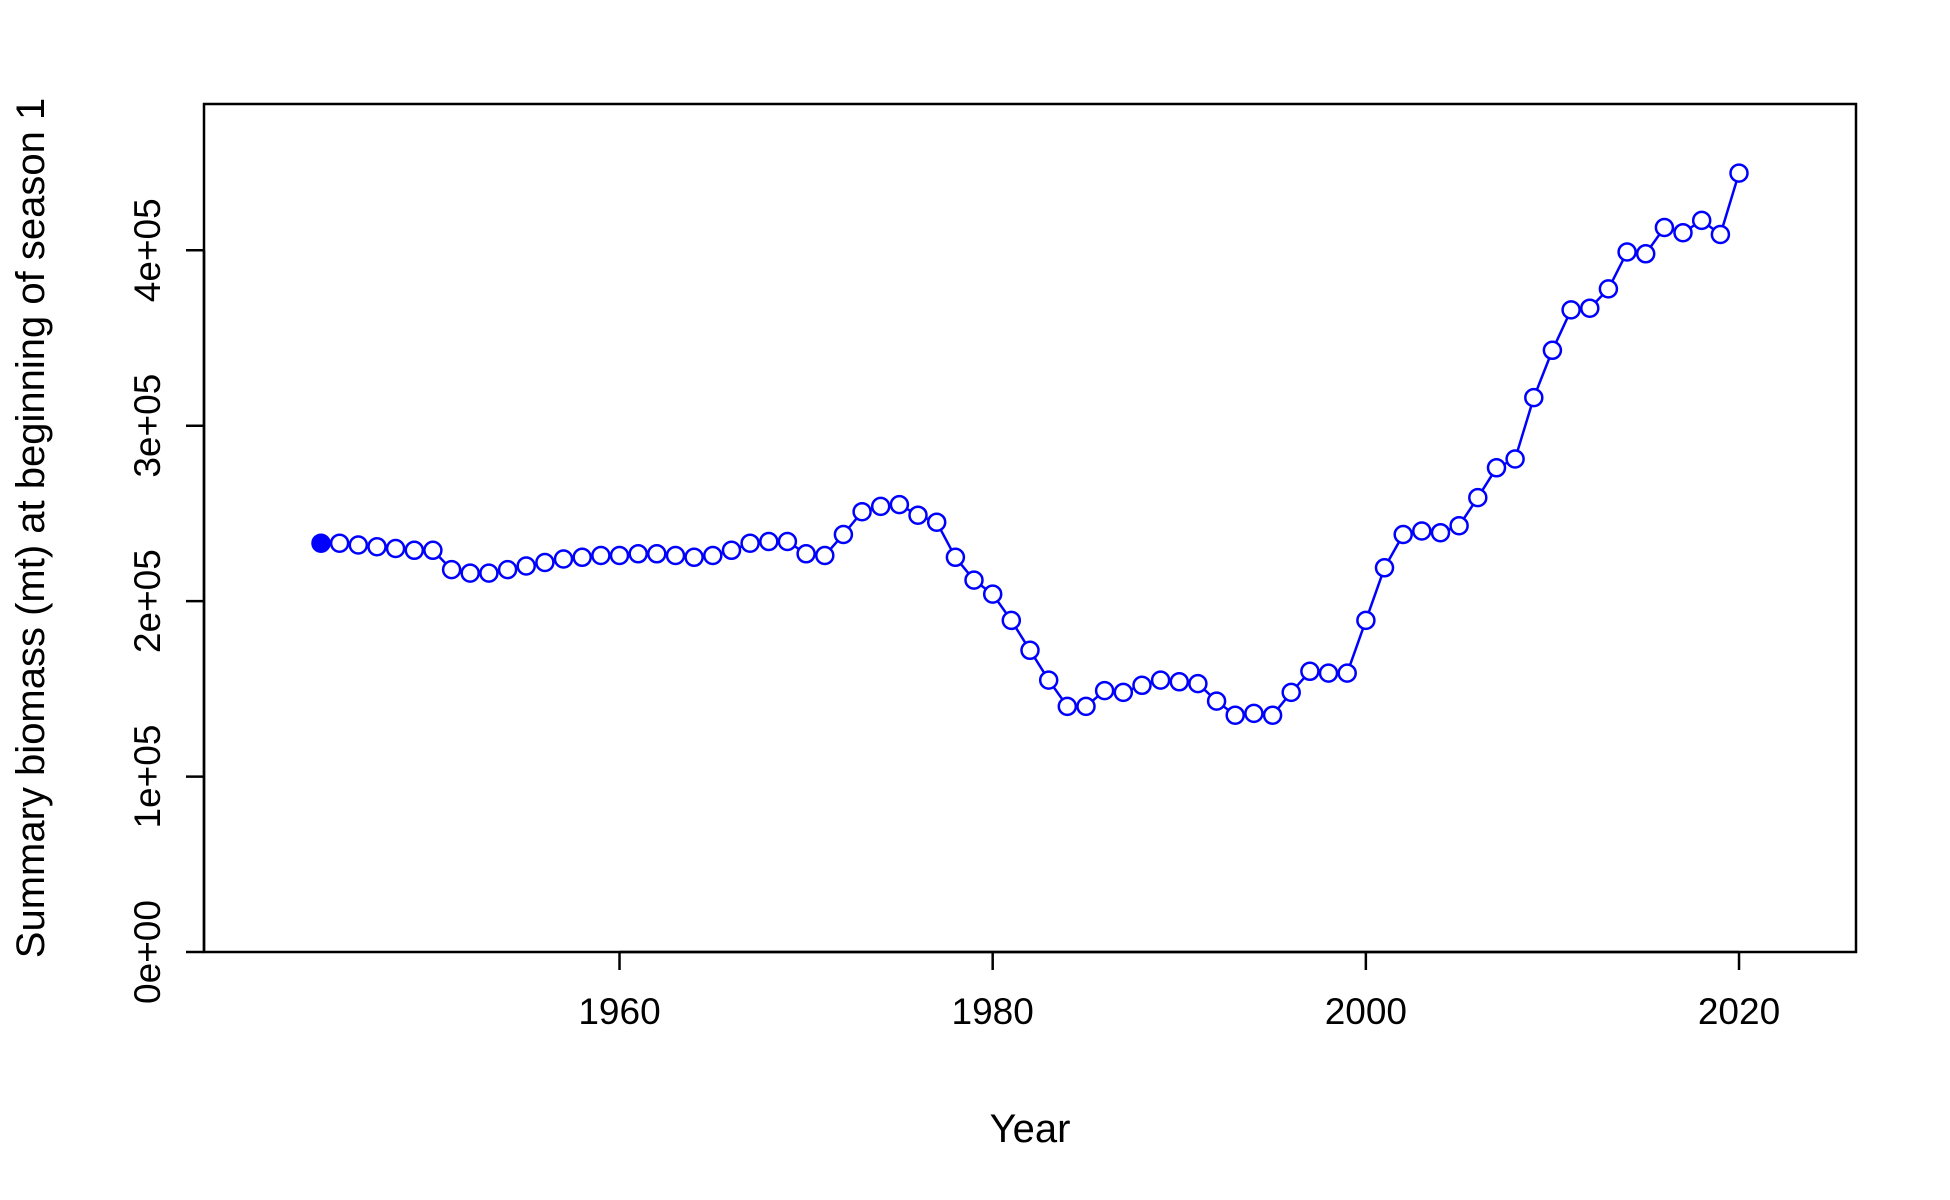 The image size is (1950, 1200). I want to click on y-tick-label: 4e+05, so click(147, 250).